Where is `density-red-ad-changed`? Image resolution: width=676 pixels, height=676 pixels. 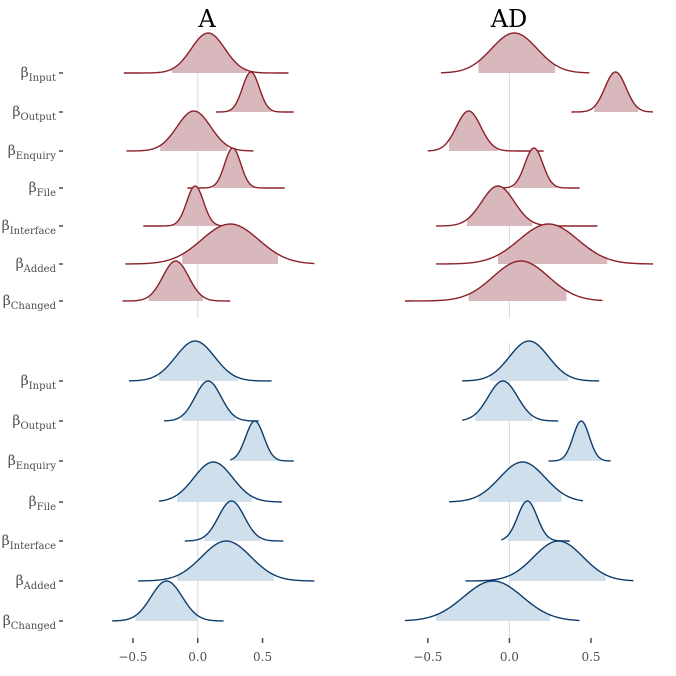
density-red-ad-changed is located at coordinates (504, 281).